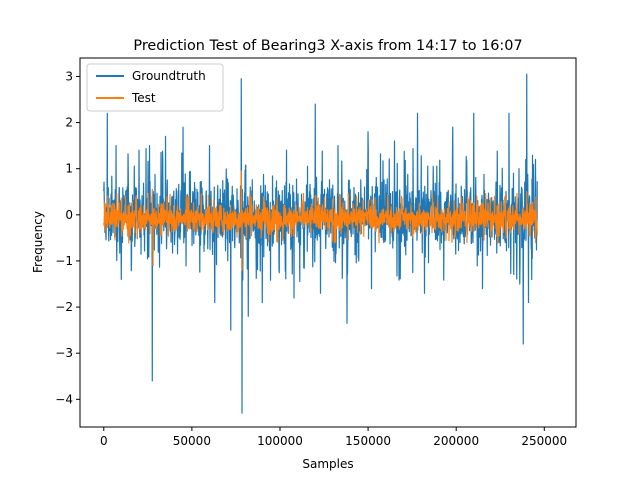 This screenshot has width=640, height=480. What do you see at coordinates (333, 437) in the screenshot?
I see `x-axis: 0 50000 100000 150000 200000 250000` at bounding box center [333, 437].